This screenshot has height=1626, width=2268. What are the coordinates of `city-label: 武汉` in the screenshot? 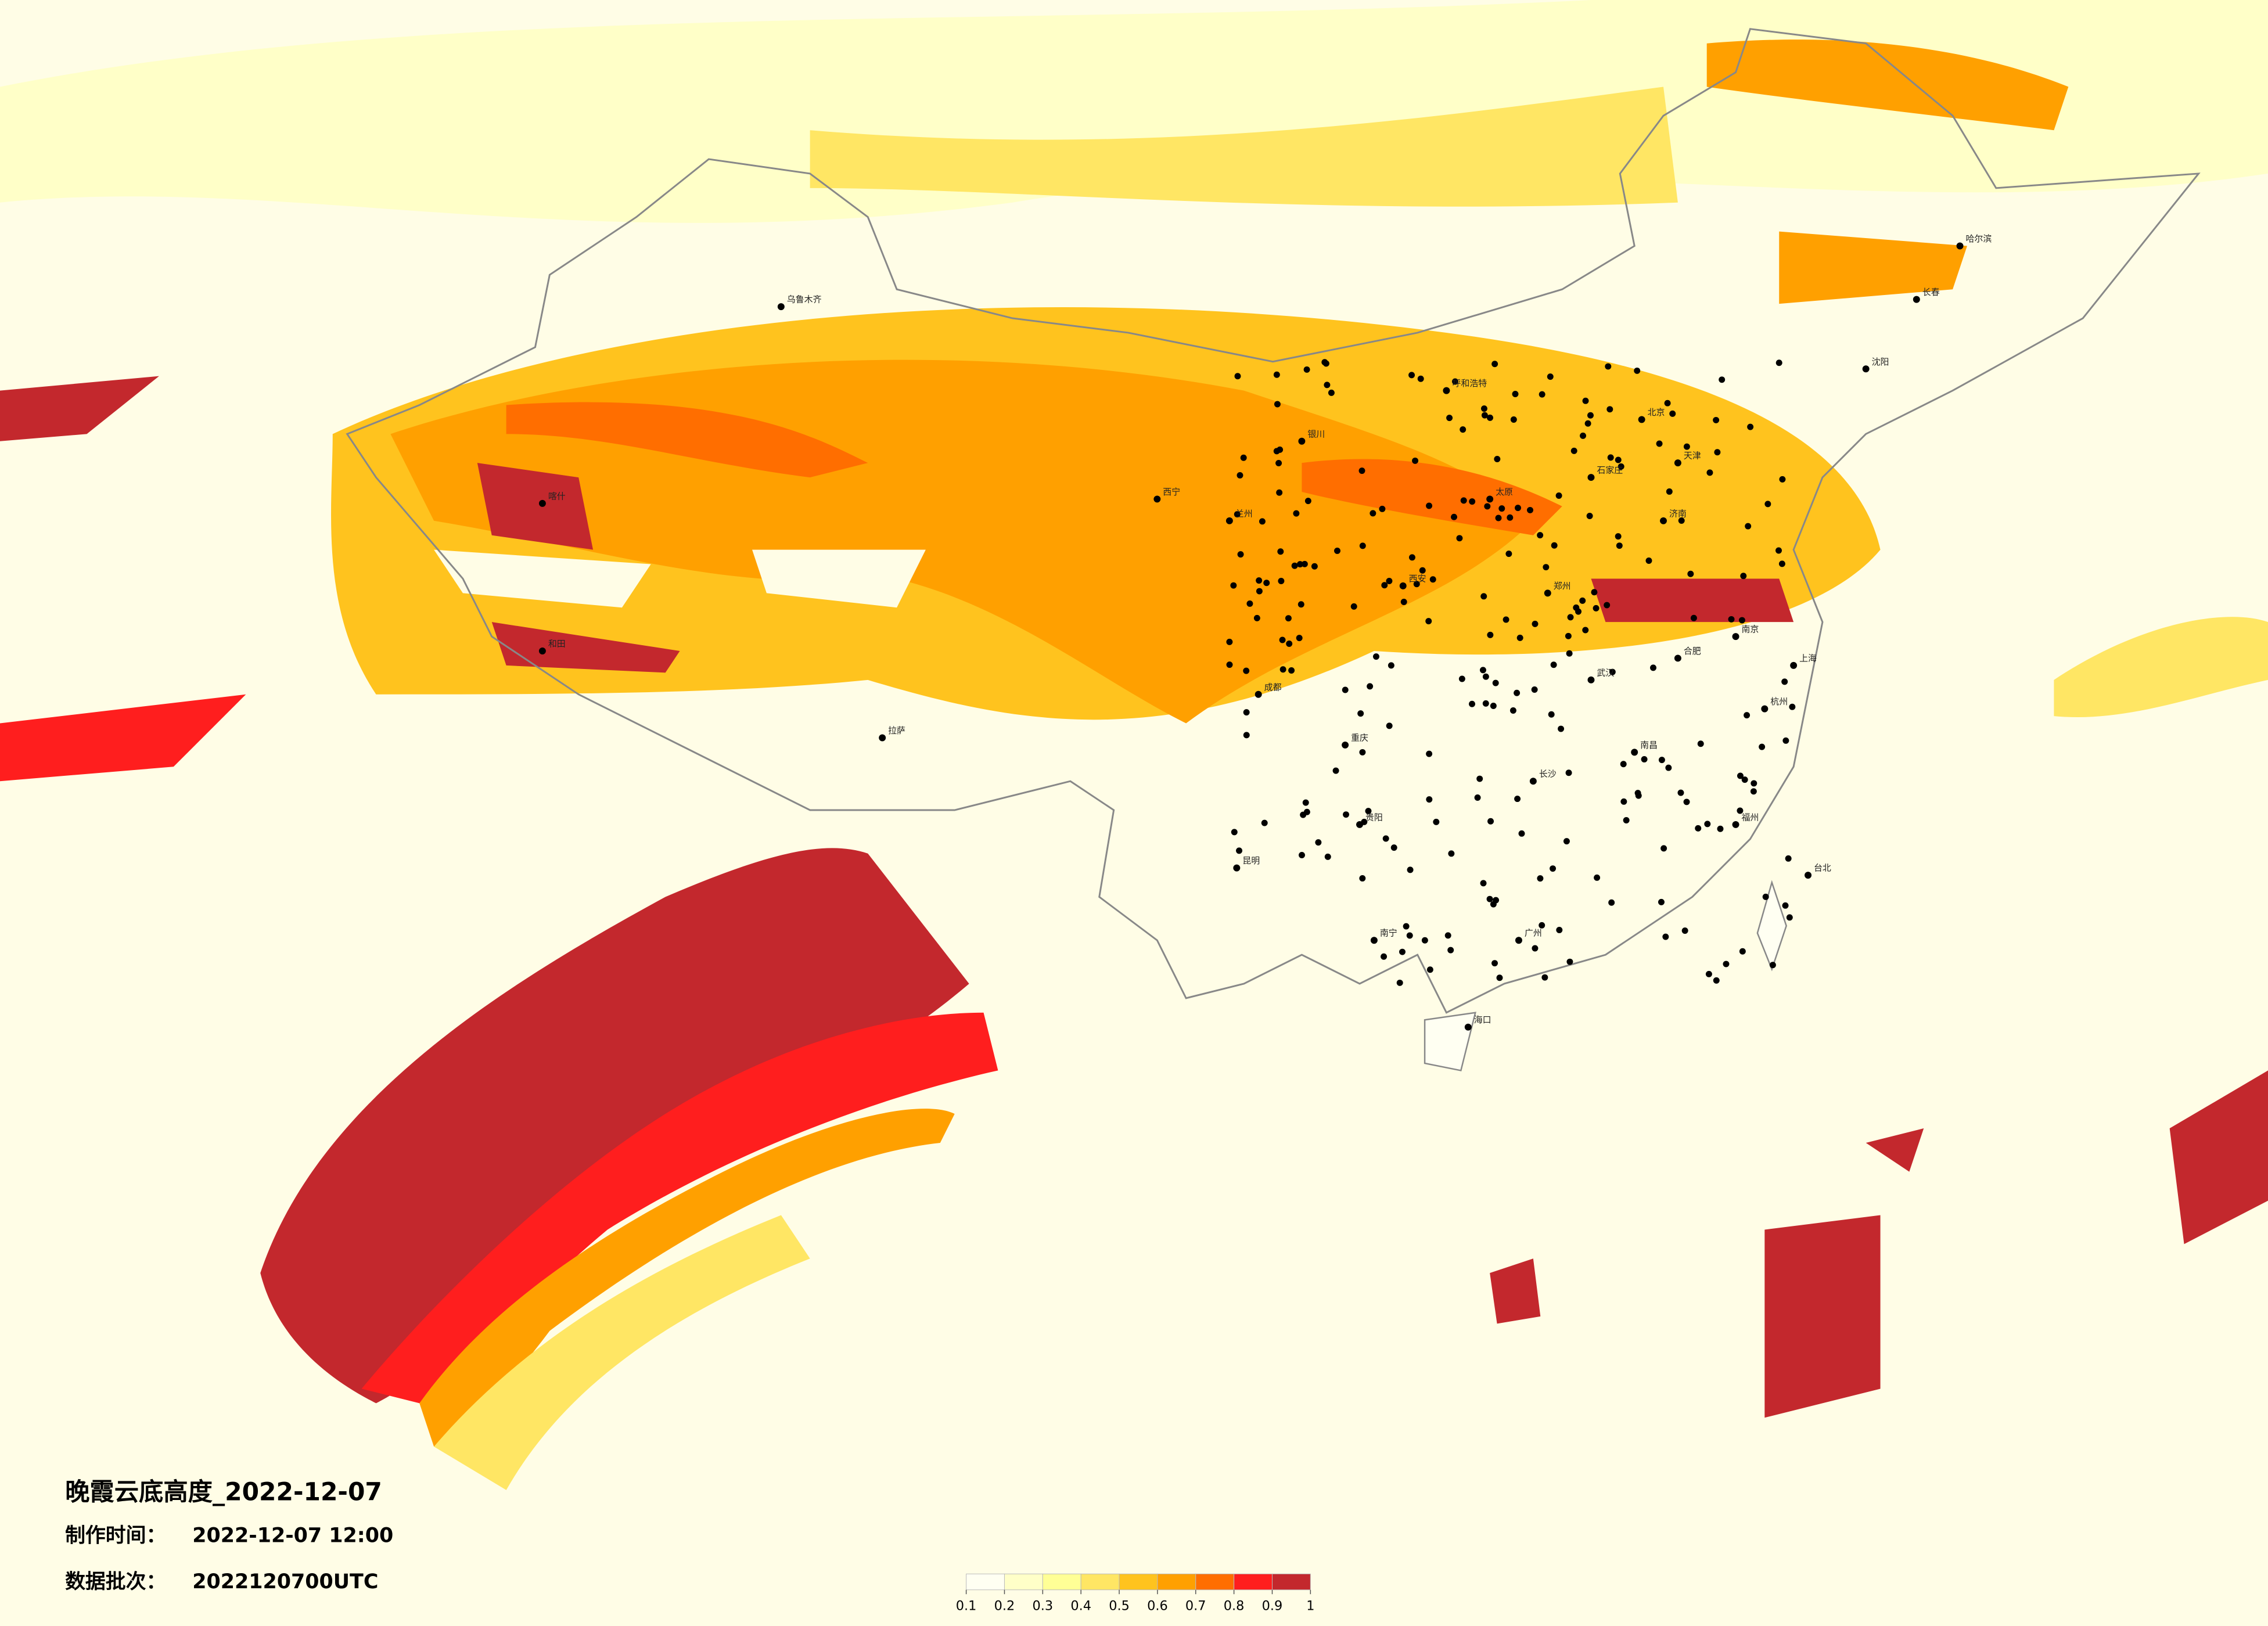 It's located at (1605, 672).